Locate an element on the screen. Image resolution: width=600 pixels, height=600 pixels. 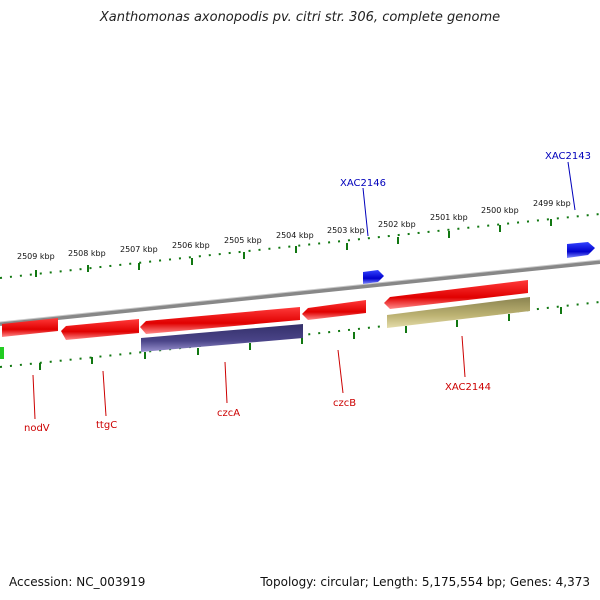
genome-backbone is located at coordinates (300, 293).